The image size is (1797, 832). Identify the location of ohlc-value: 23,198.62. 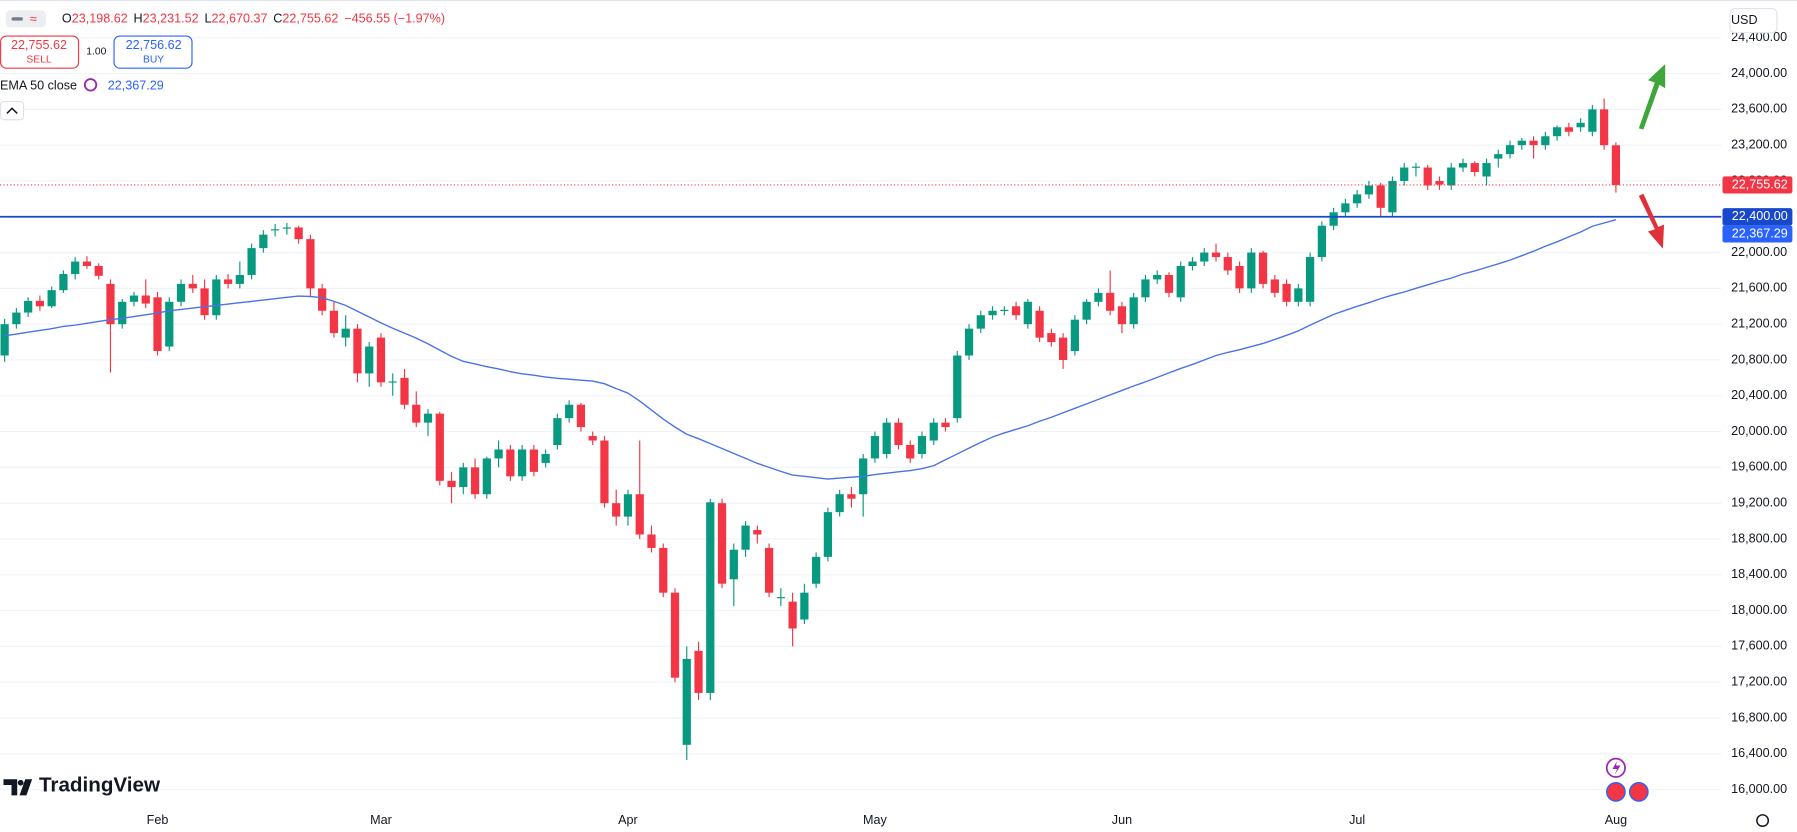
(100, 19).